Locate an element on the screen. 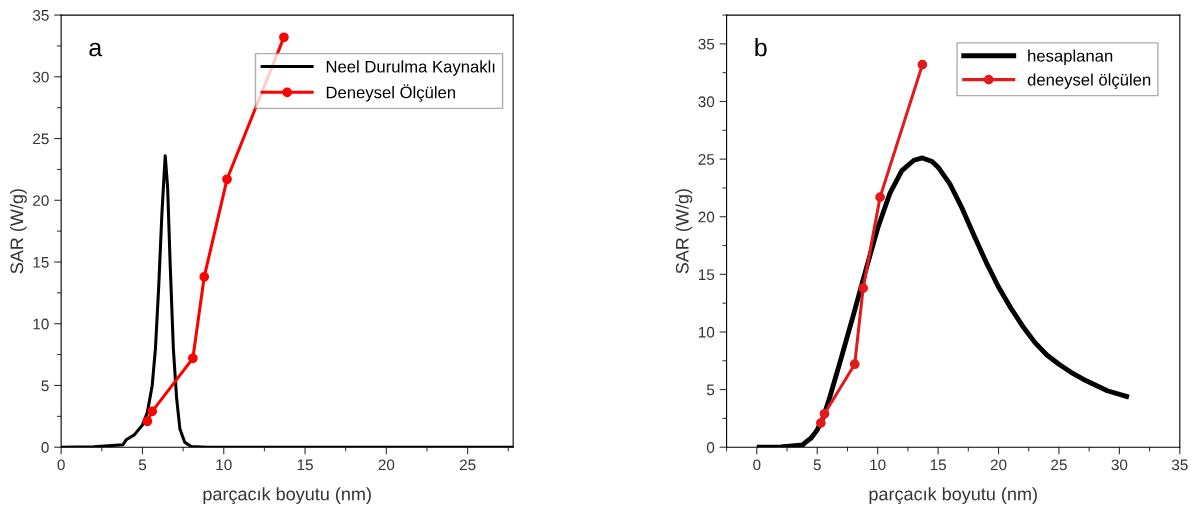 This screenshot has width=1199, height=520. x-tick-label: 35 is located at coordinates (1179, 465).